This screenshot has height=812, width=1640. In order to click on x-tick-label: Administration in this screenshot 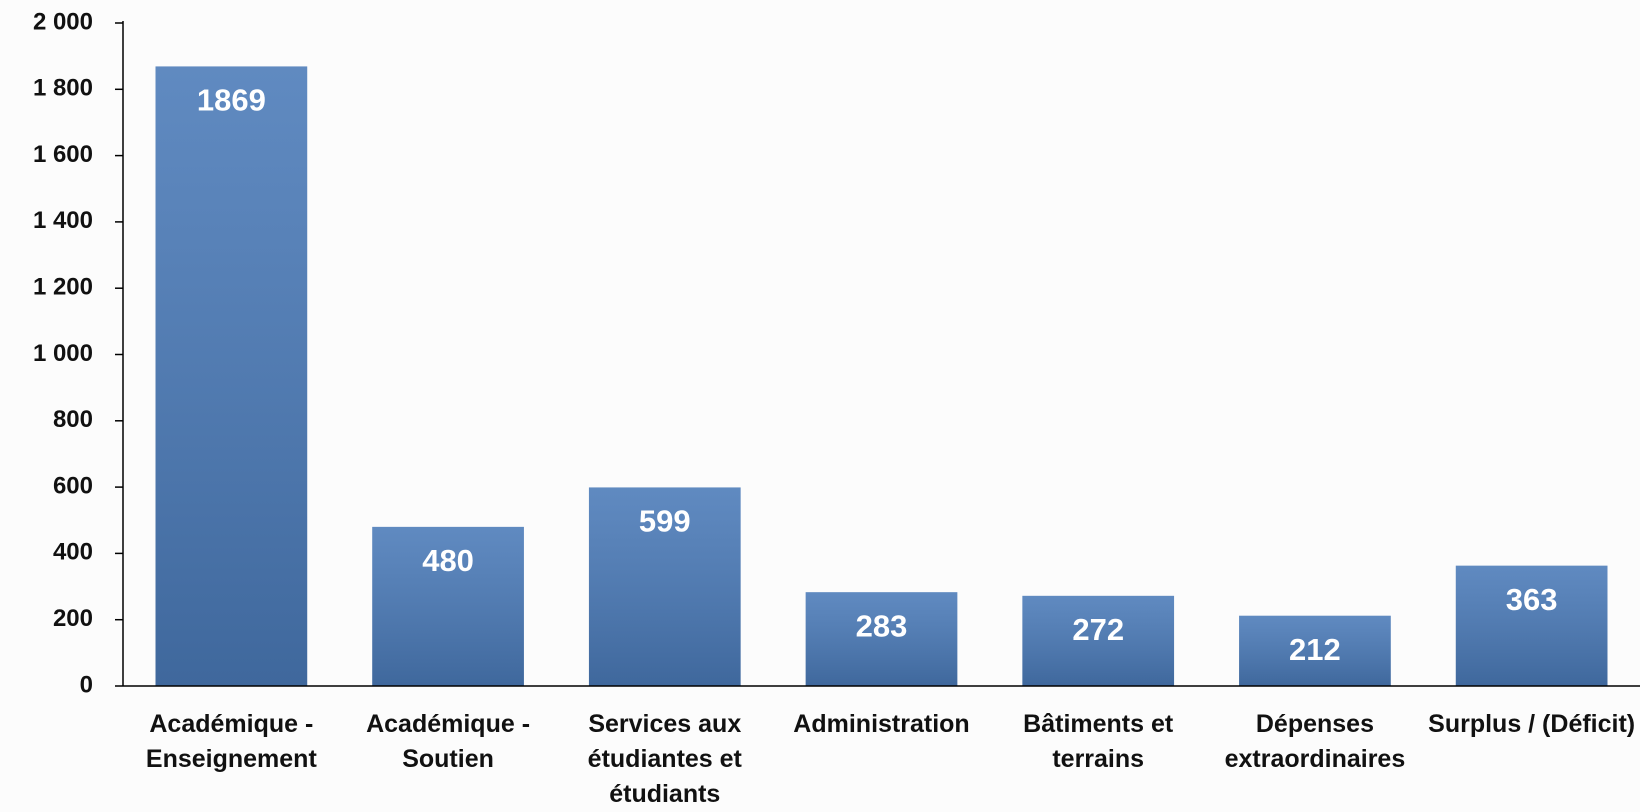, I will do `click(881, 724)`.